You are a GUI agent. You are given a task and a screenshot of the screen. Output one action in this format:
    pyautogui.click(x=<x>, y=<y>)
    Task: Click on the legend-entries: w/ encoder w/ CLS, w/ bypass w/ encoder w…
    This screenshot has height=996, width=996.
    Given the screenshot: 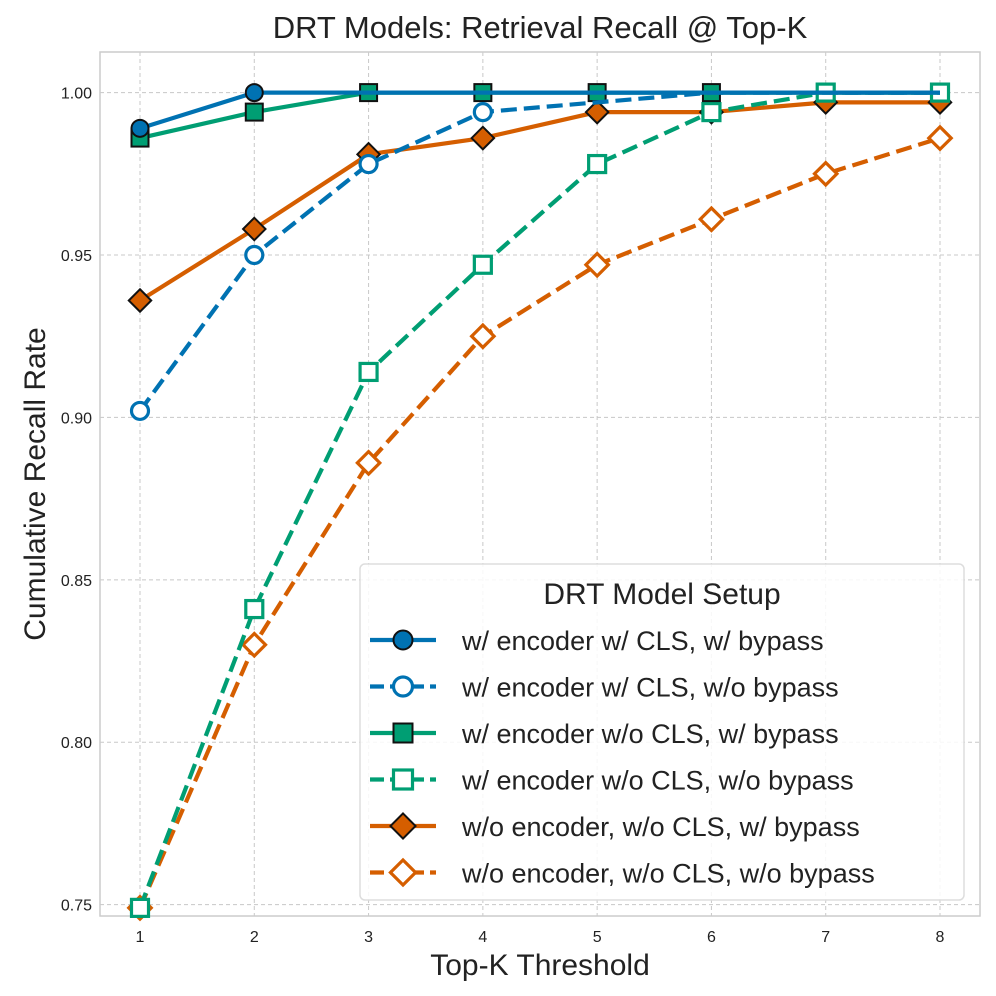 What is the action you would take?
    pyautogui.click(x=622, y=757)
    